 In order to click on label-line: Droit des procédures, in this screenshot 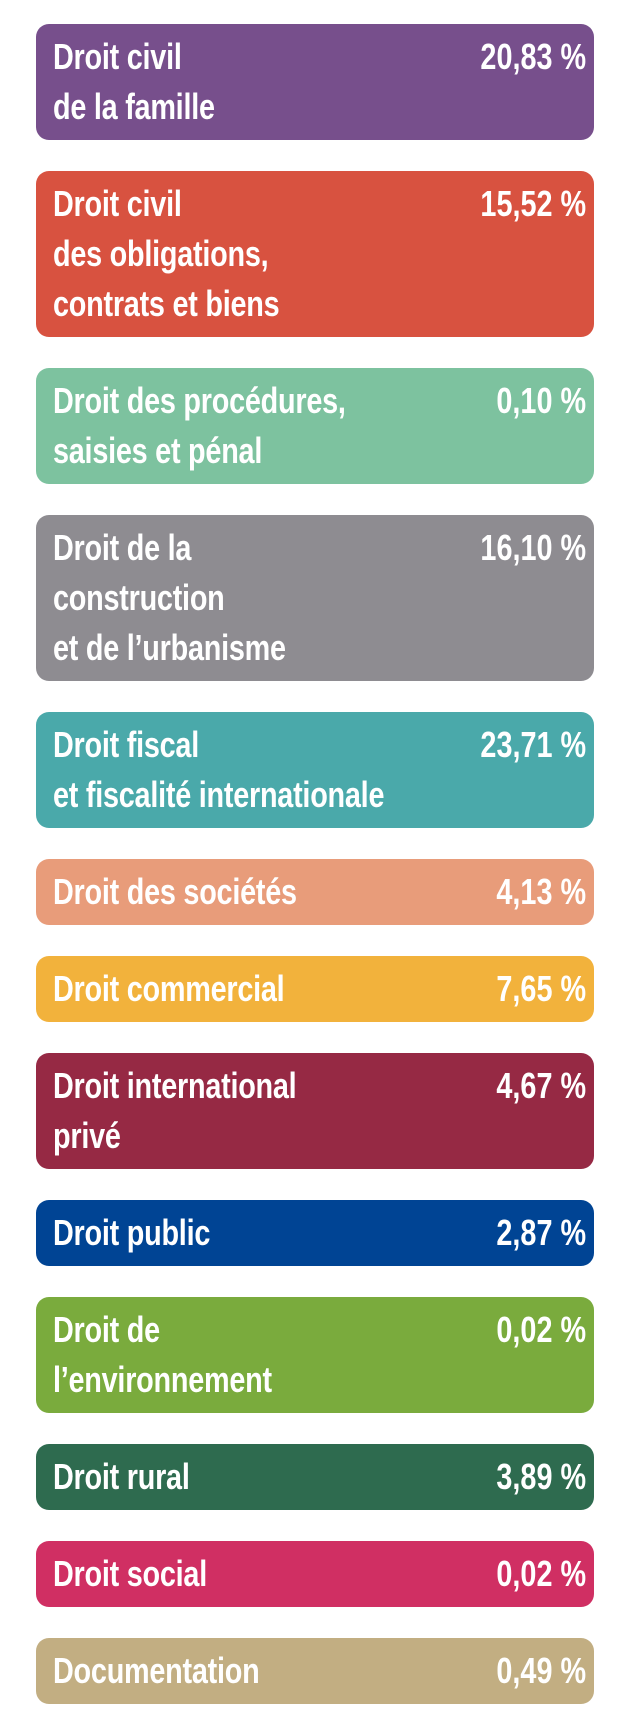, I will do `click(199, 400)`.